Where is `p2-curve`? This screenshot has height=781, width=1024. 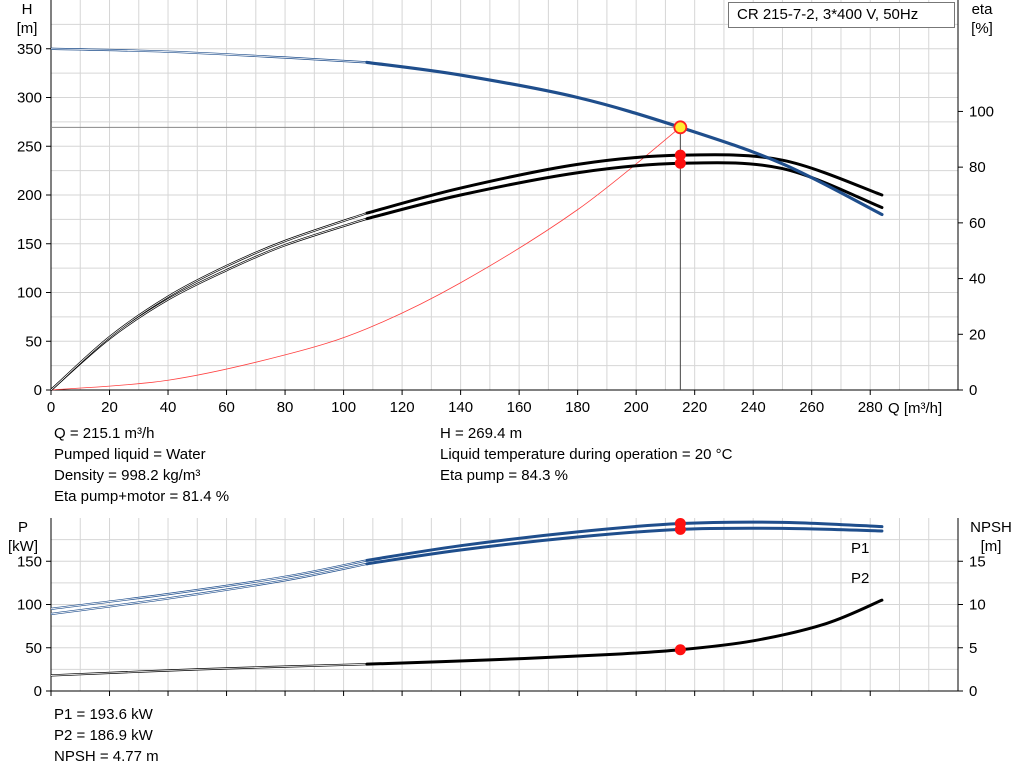 p2-curve is located at coordinates (624, 546).